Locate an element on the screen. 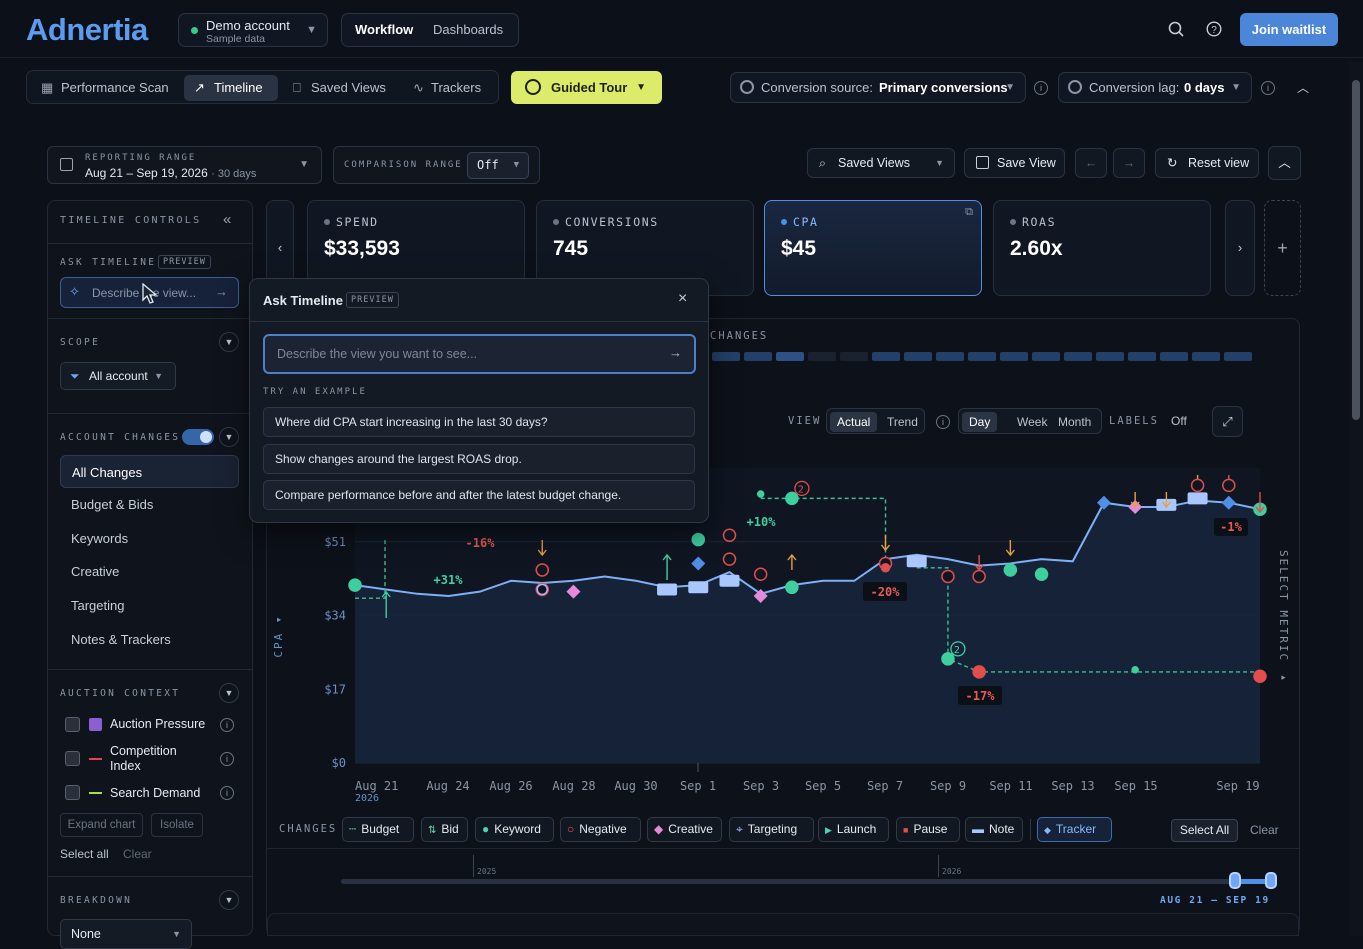 The width and height of the screenshot is (1363, 949). reset-view-button: ↻ Reset view is located at coordinates (1207, 163).